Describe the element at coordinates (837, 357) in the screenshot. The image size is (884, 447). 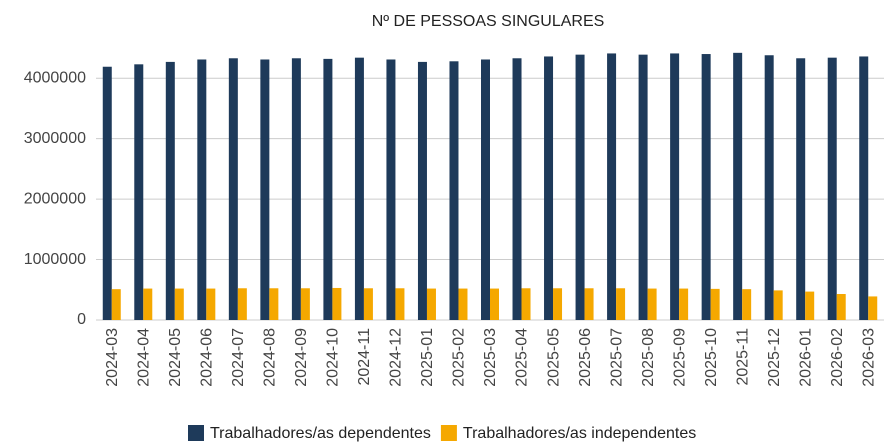
I see `x-tick-label: 2026-02` at that location.